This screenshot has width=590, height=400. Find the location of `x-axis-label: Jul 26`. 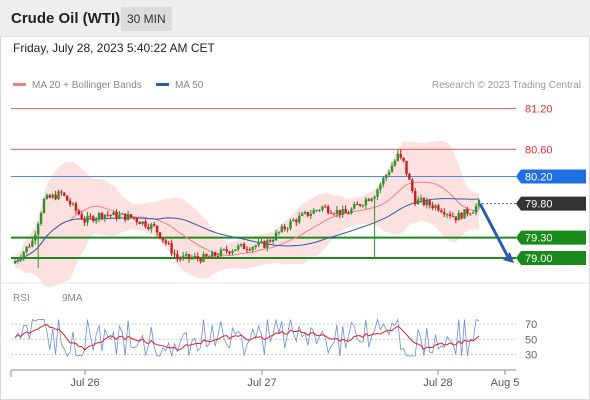

x-axis-label: Jul 26 is located at coordinates (84, 383).